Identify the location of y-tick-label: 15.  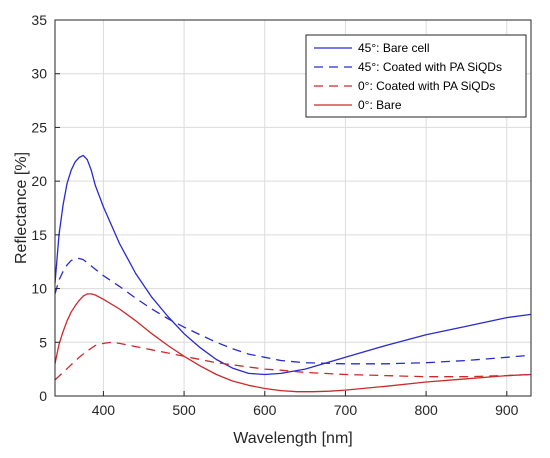
(39, 235).